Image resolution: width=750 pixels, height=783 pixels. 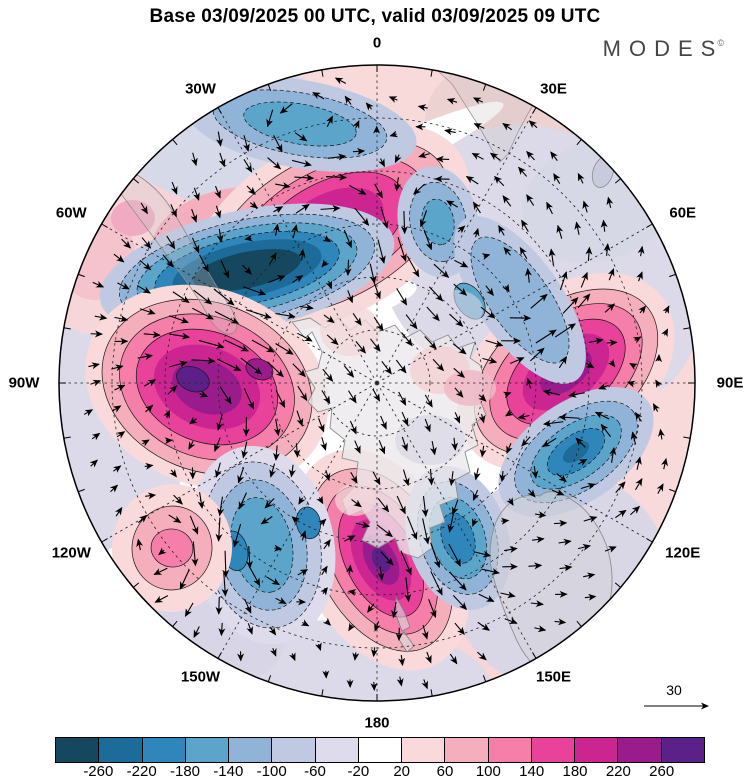 I want to click on reference-vector-label: 30, so click(x=674, y=690).